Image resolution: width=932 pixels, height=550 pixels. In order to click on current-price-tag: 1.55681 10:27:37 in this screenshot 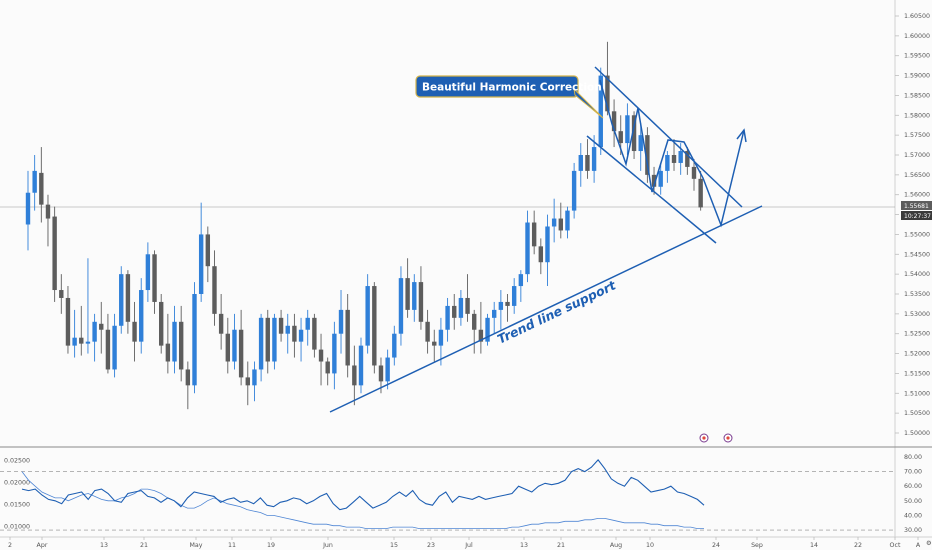, I will do `click(916, 210)`.